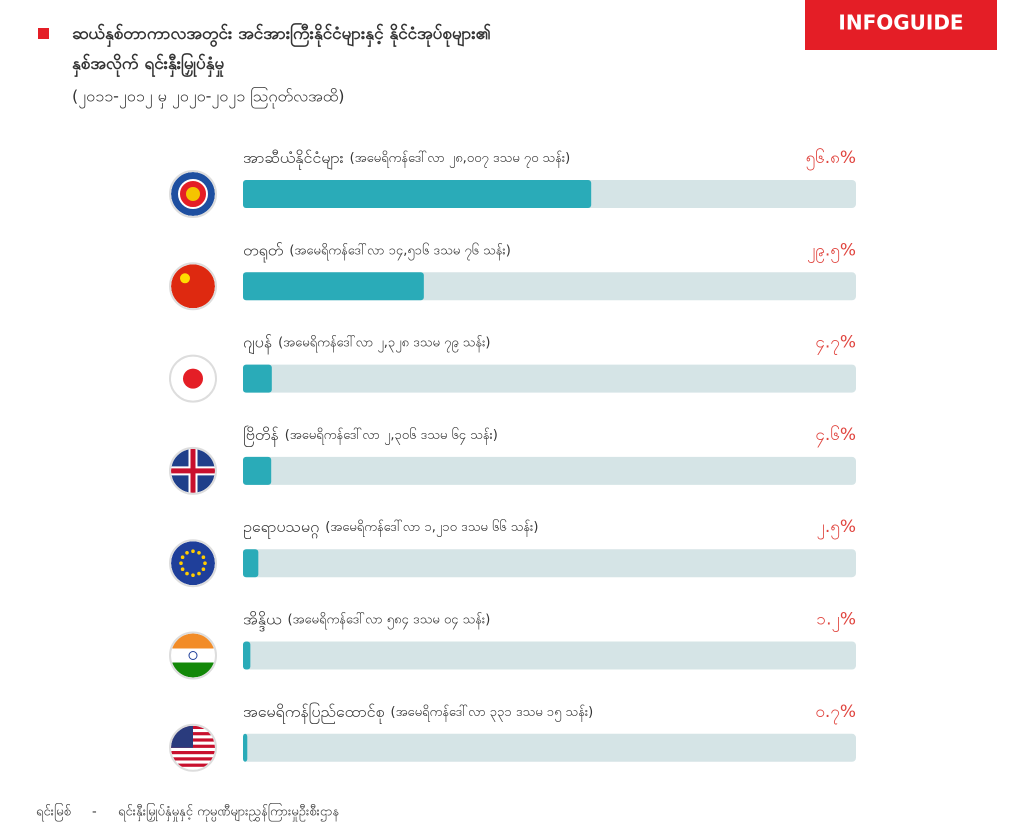 This screenshot has width=1024, height=839. Describe the element at coordinates (314, 712) in the screenshot. I see `category-name: အမေရိကန်ပြည်ထောင်စု` at that location.